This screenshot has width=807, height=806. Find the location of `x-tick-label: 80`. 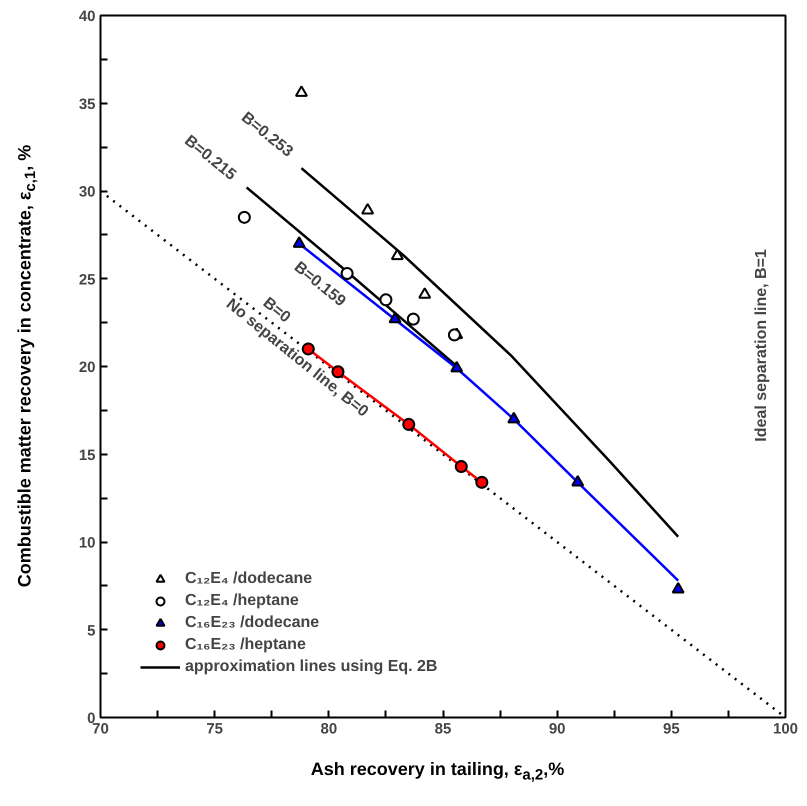

x-tick-label: 80 is located at coordinates (329, 729).